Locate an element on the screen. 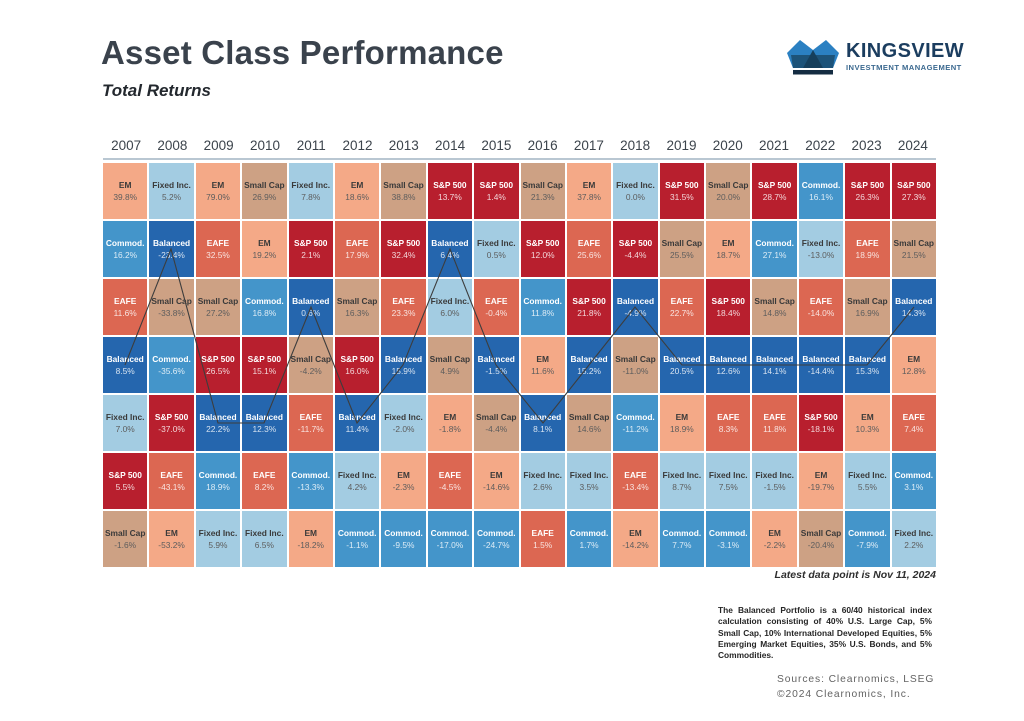 This screenshot has width=1024, height=721. asset-cell: Fixed Inc. -2.0% is located at coordinates (403, 423).